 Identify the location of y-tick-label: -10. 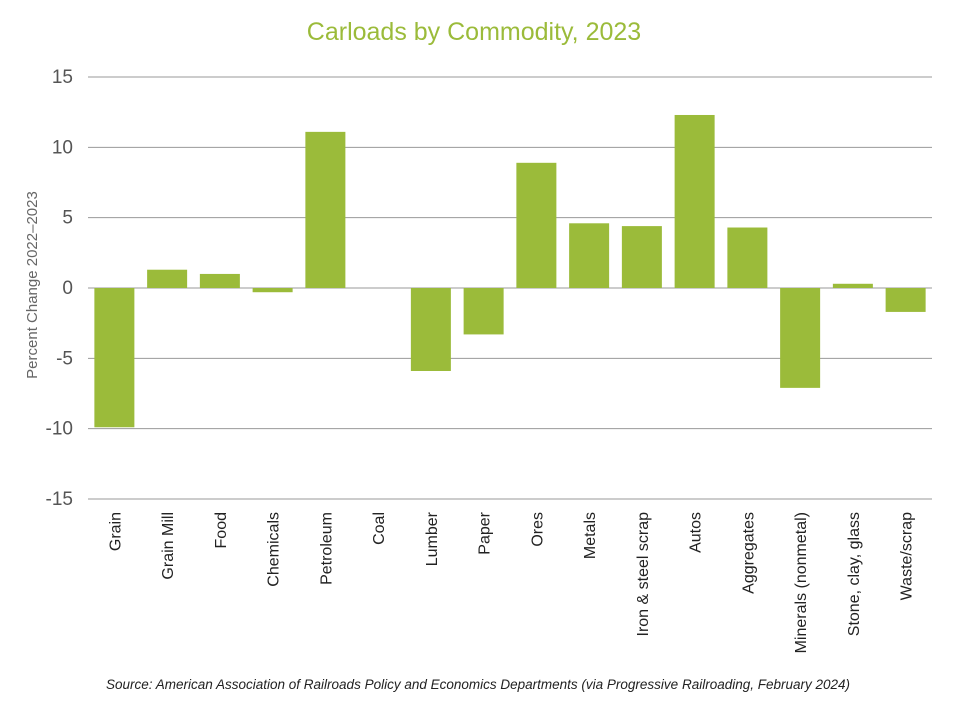
(59, 429).